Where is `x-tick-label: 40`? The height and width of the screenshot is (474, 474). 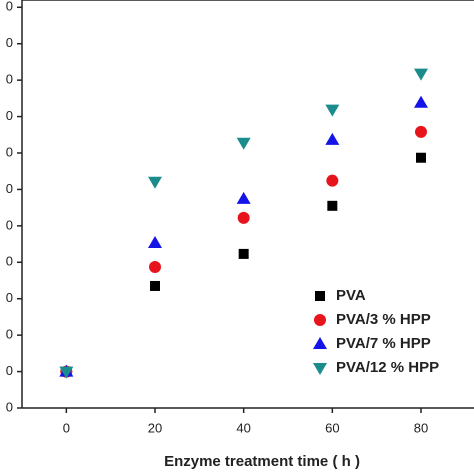
x-tick-label: 40 is located at coordinates (243, 427).